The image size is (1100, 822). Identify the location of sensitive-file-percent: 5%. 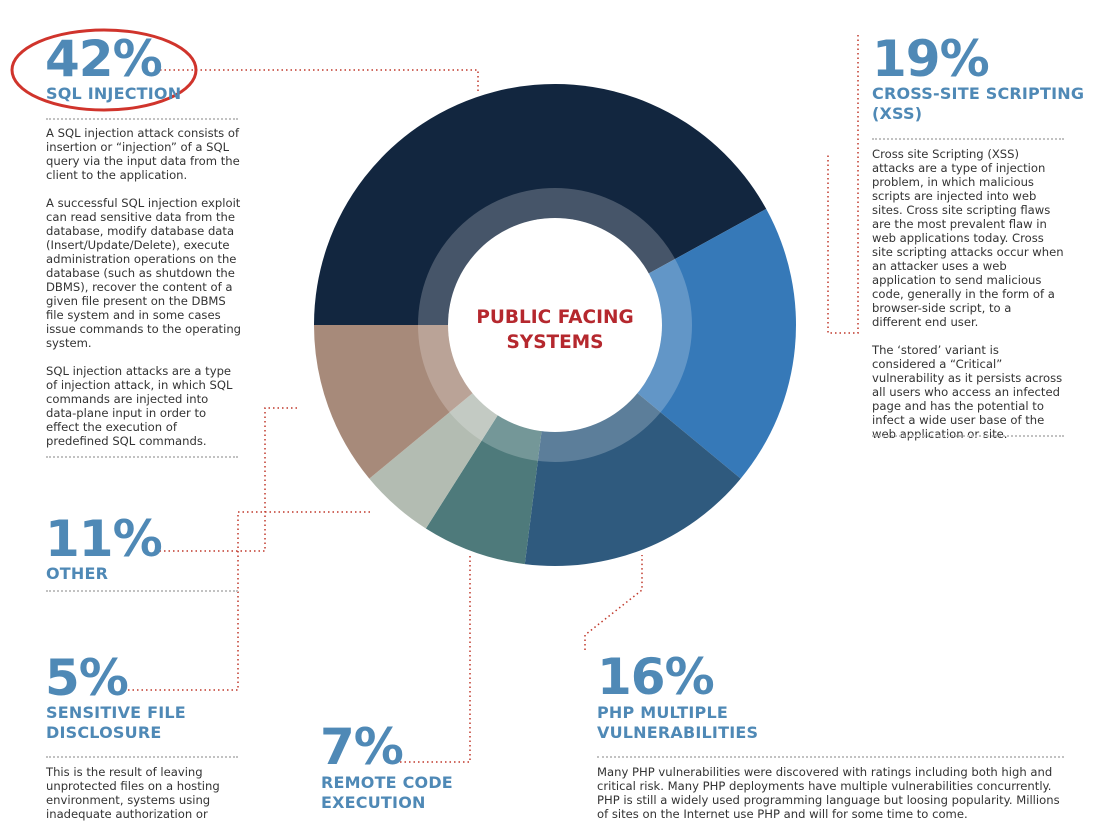
(87, 678).